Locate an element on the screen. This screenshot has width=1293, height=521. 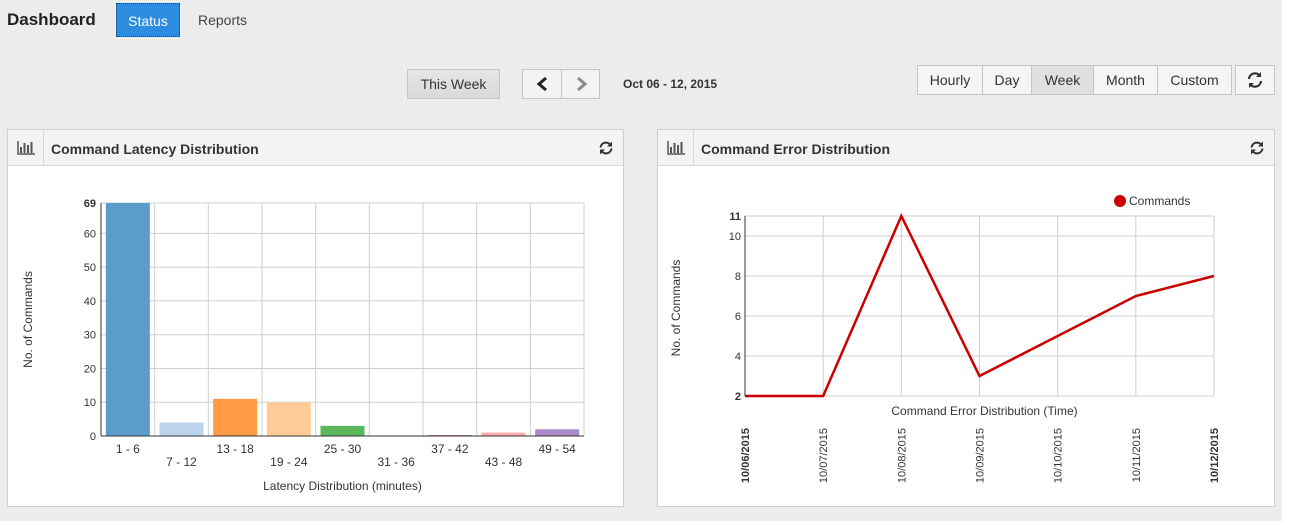
error-panel-header: Command Error Distribution is located at coordinates (966, 148).